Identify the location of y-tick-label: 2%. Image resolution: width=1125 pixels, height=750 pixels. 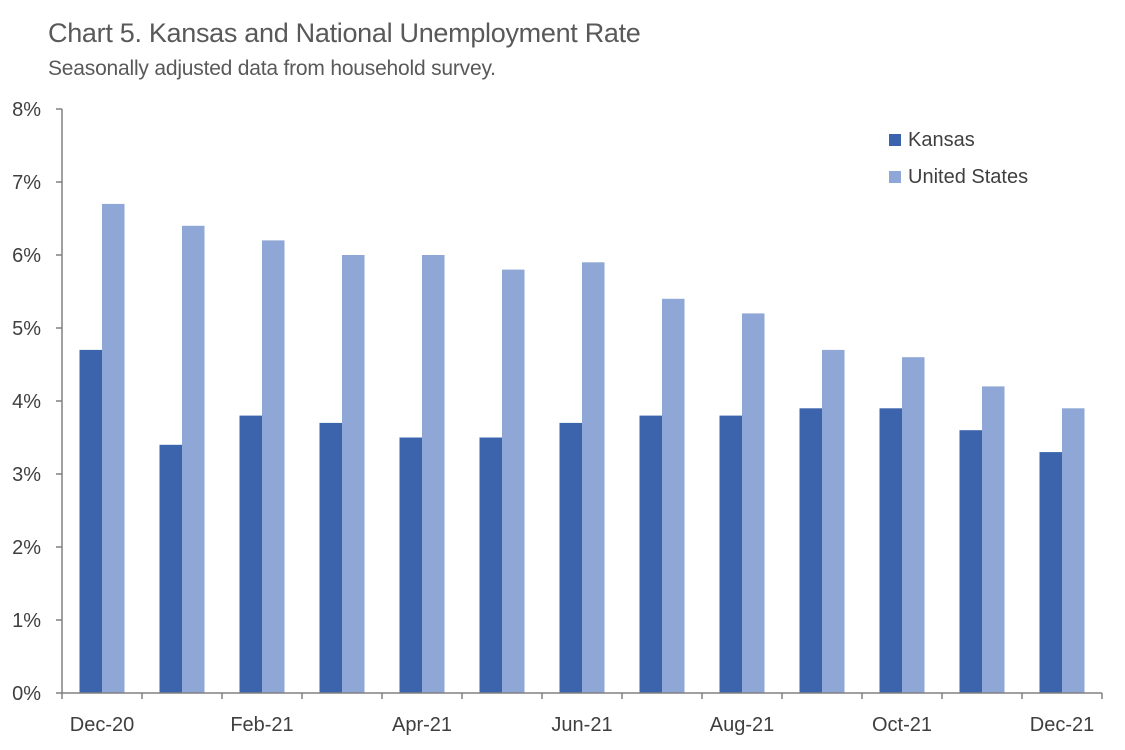
(26, 548).